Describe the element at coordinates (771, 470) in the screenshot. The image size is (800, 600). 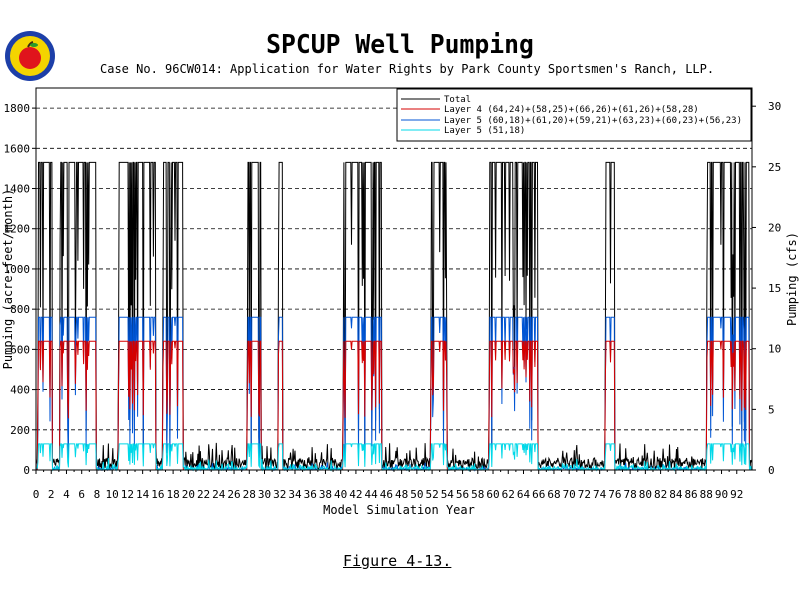
I see `y2-tick-label: 0` at that location.